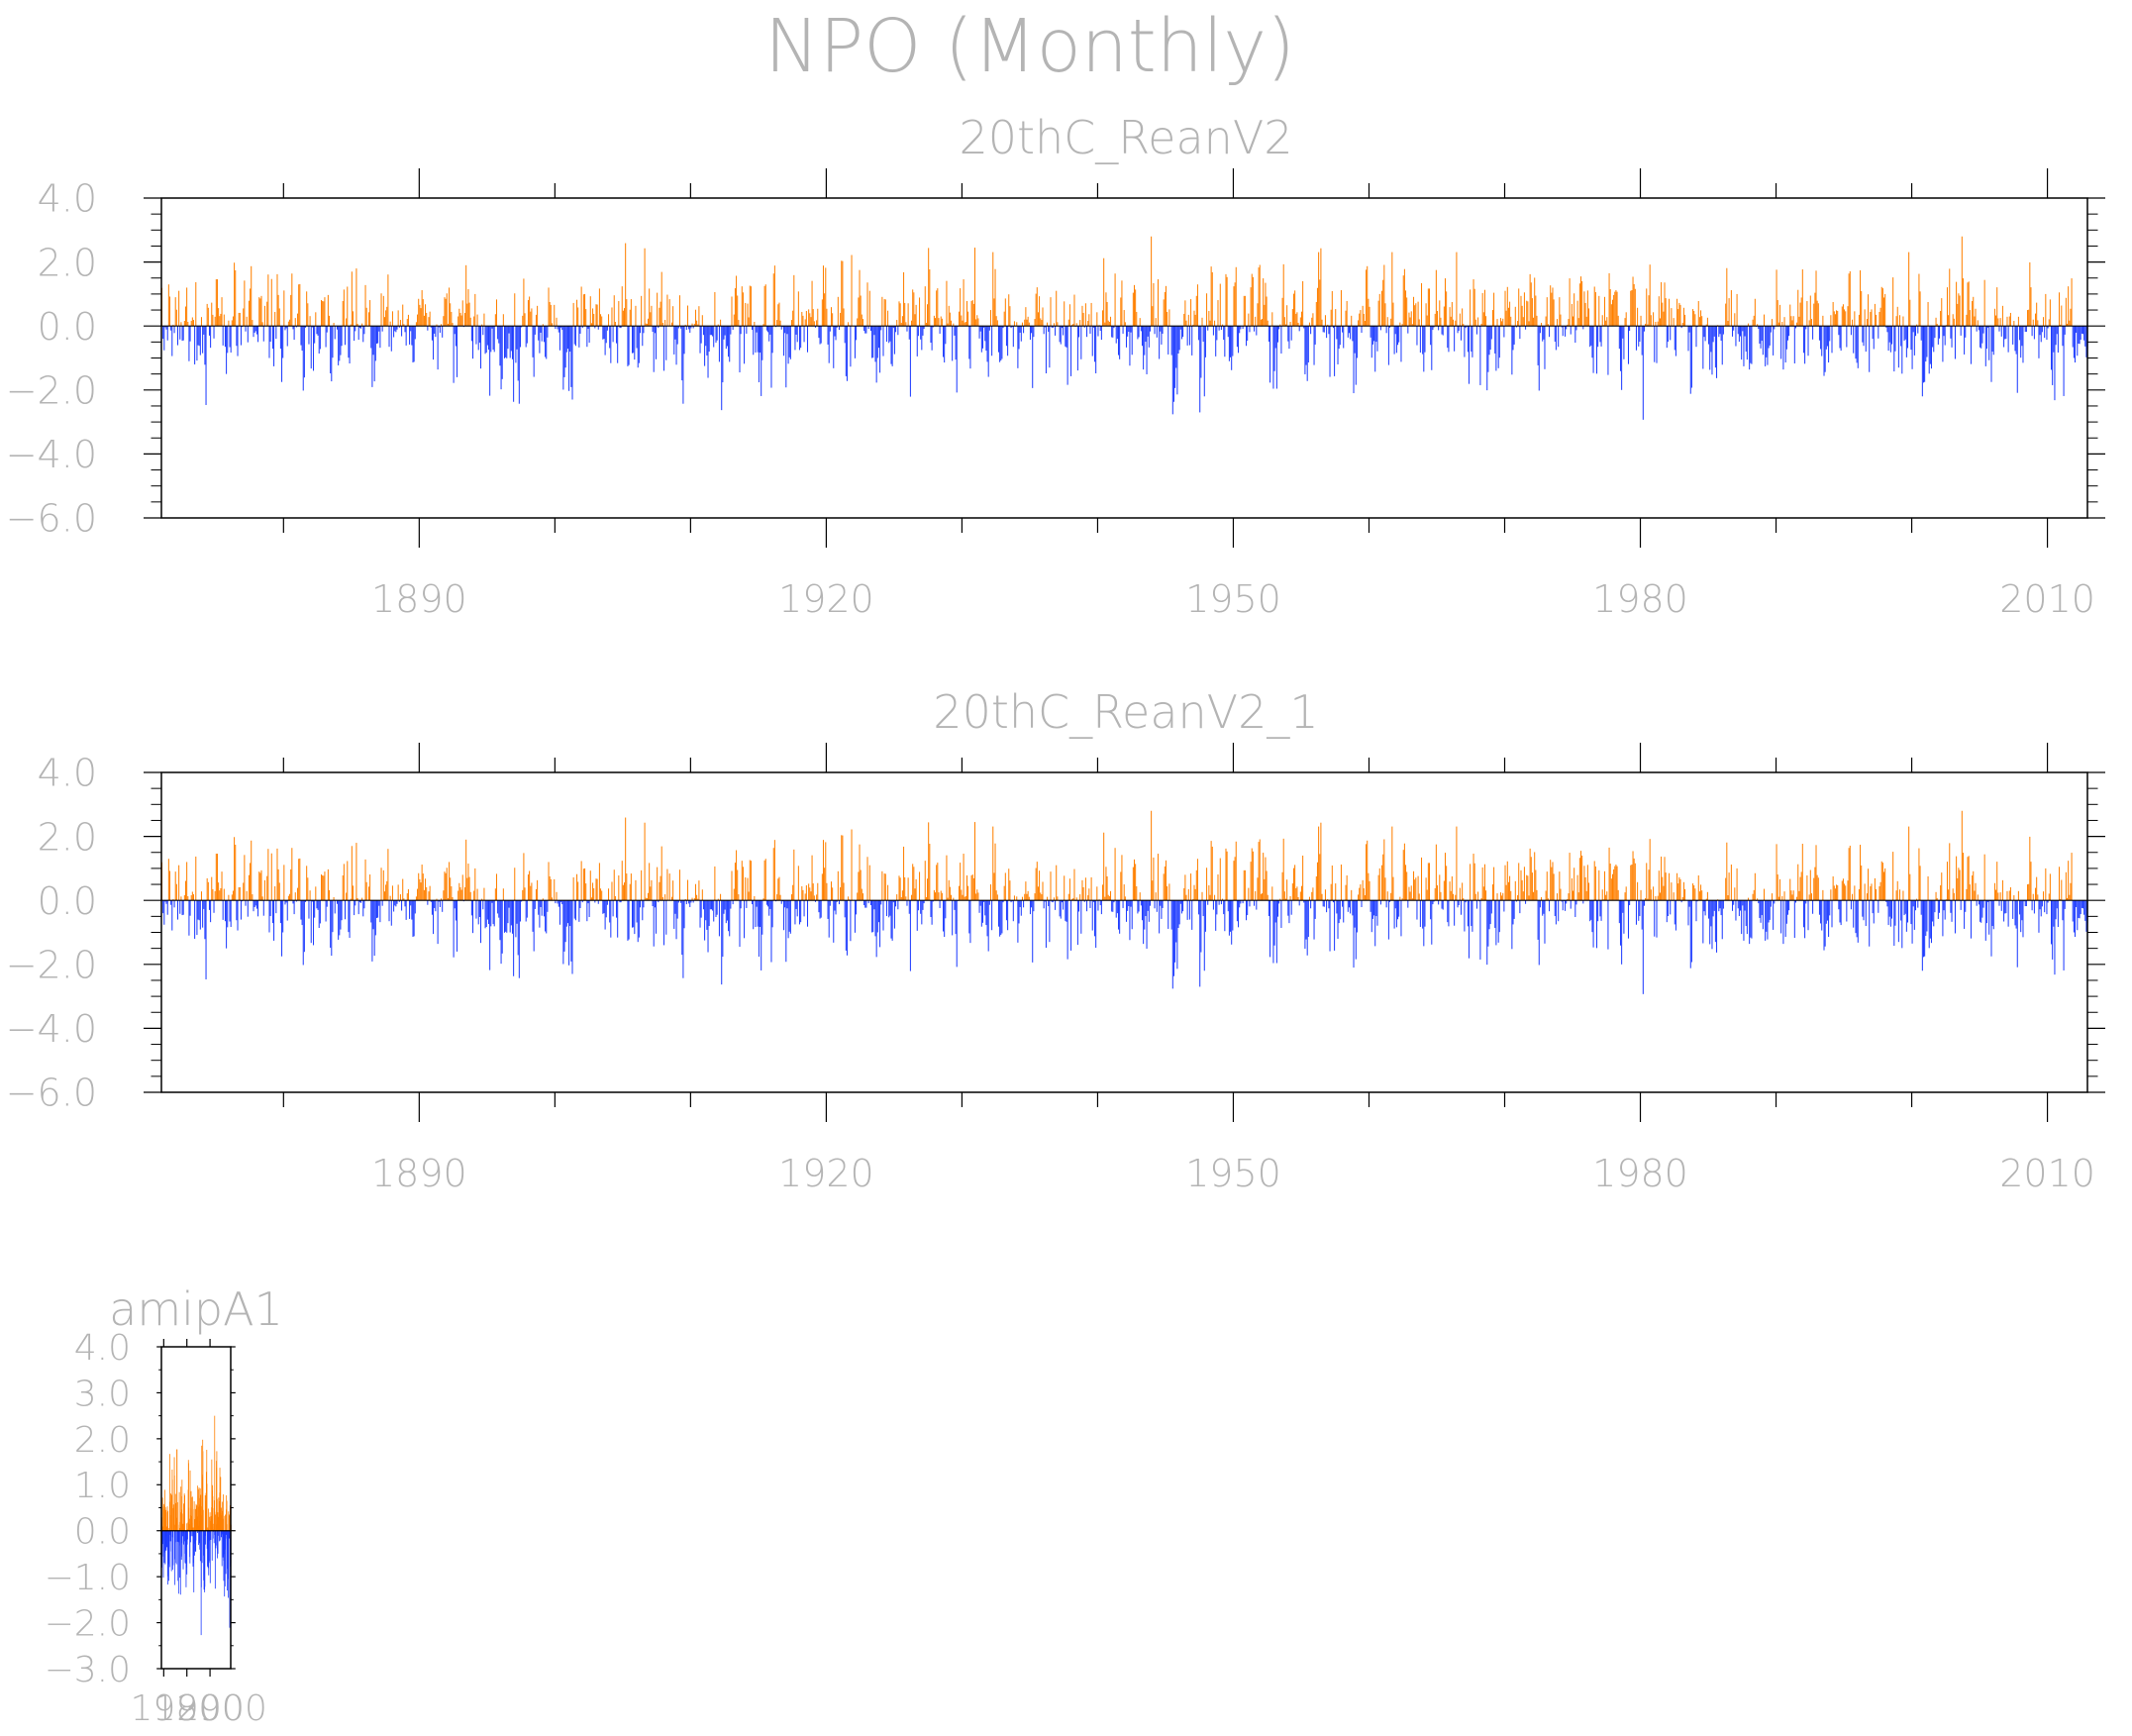 The height and width of the screenshot is (1736, 2132). I want to click on panel-title: amipA1, so click(196, 1309).